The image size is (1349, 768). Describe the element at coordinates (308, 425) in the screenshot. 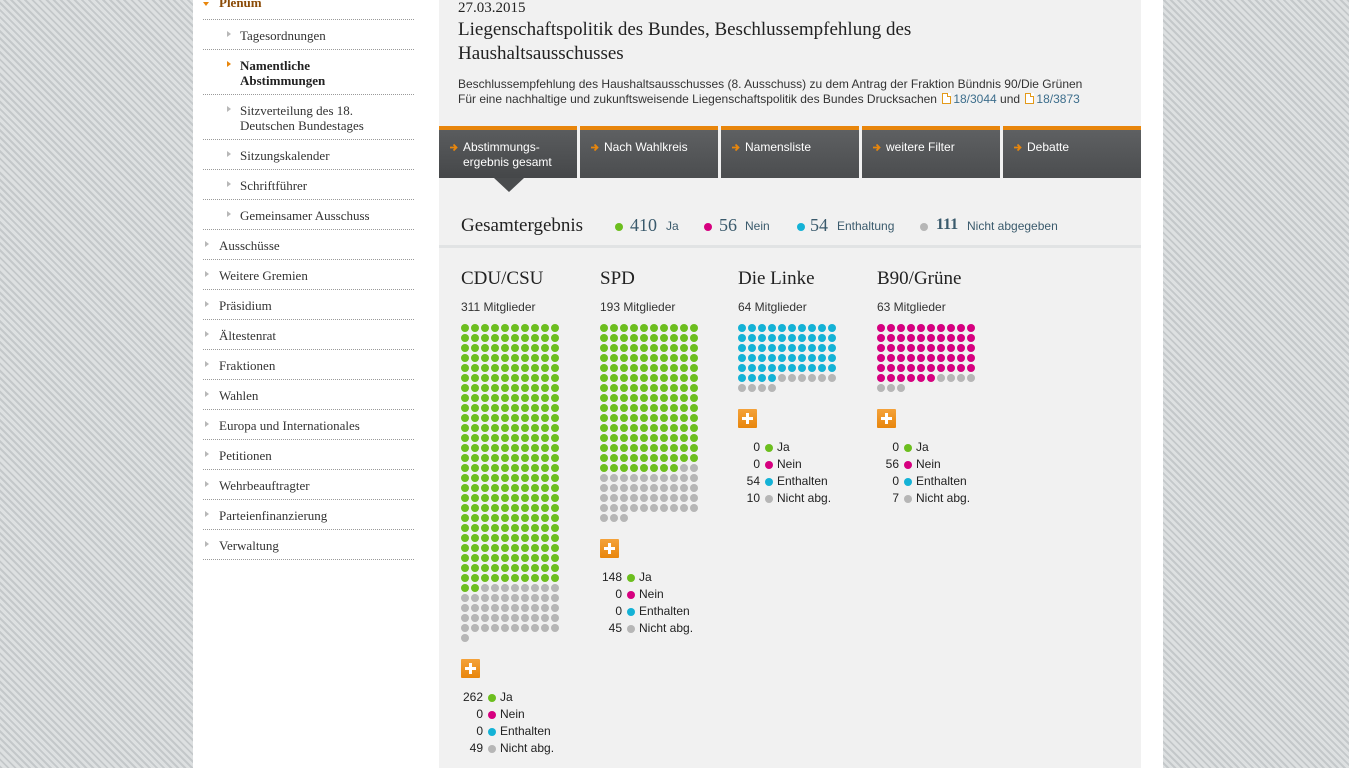

I see `sidebar-item-europa-und-internationales: Europa und Internationales` at that location.